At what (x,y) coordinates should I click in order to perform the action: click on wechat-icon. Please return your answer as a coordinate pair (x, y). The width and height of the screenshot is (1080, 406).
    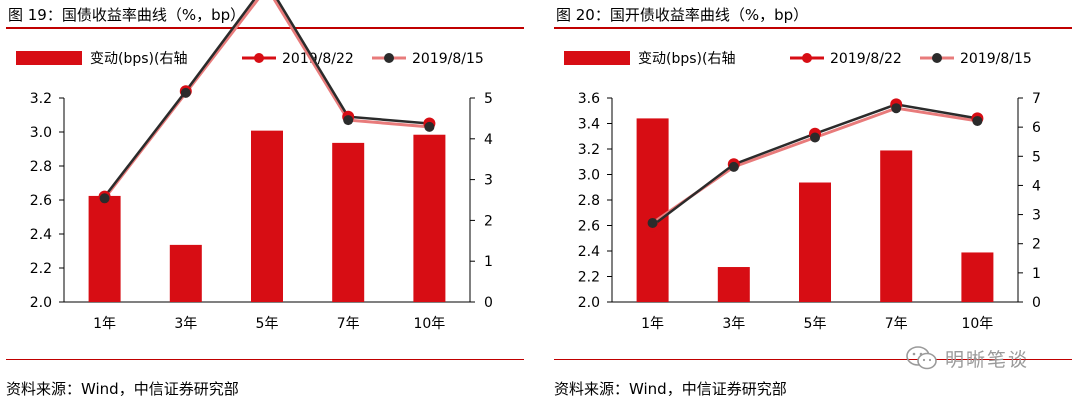
    Looking at the image, I should click on (921, 358).